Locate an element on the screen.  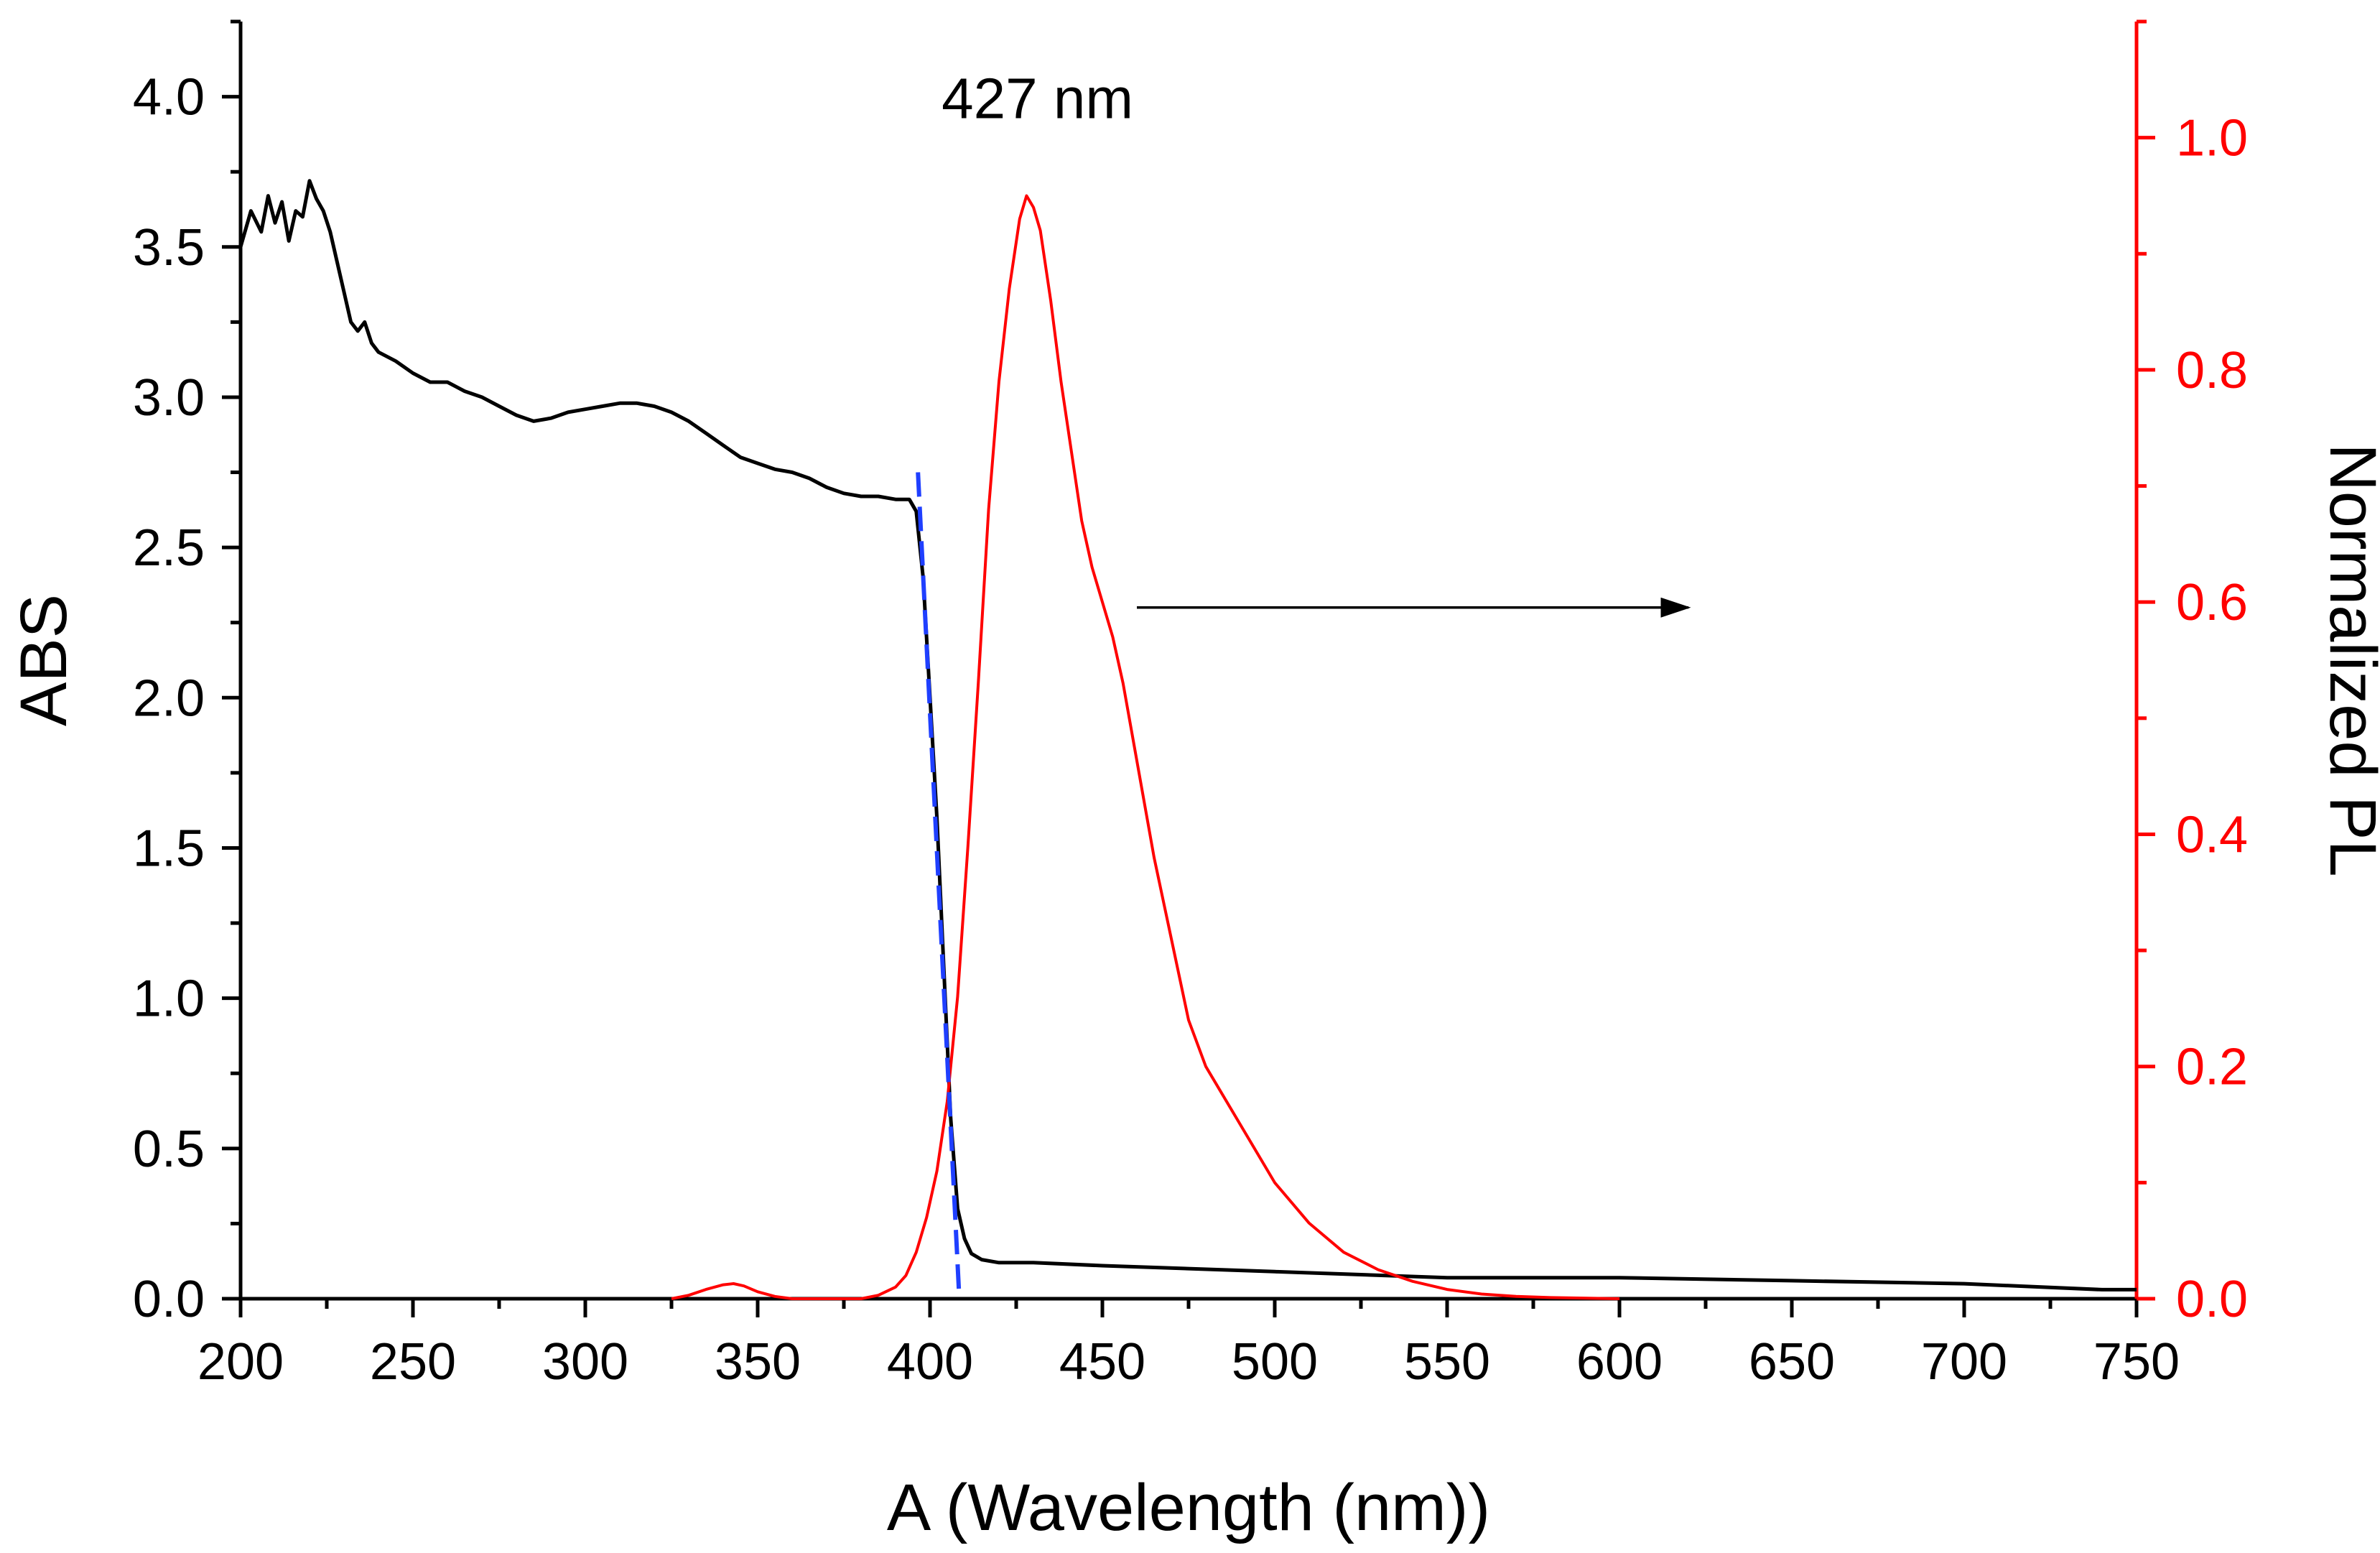
x-tick-label: 750 is located at coordinates (2136, 1362).